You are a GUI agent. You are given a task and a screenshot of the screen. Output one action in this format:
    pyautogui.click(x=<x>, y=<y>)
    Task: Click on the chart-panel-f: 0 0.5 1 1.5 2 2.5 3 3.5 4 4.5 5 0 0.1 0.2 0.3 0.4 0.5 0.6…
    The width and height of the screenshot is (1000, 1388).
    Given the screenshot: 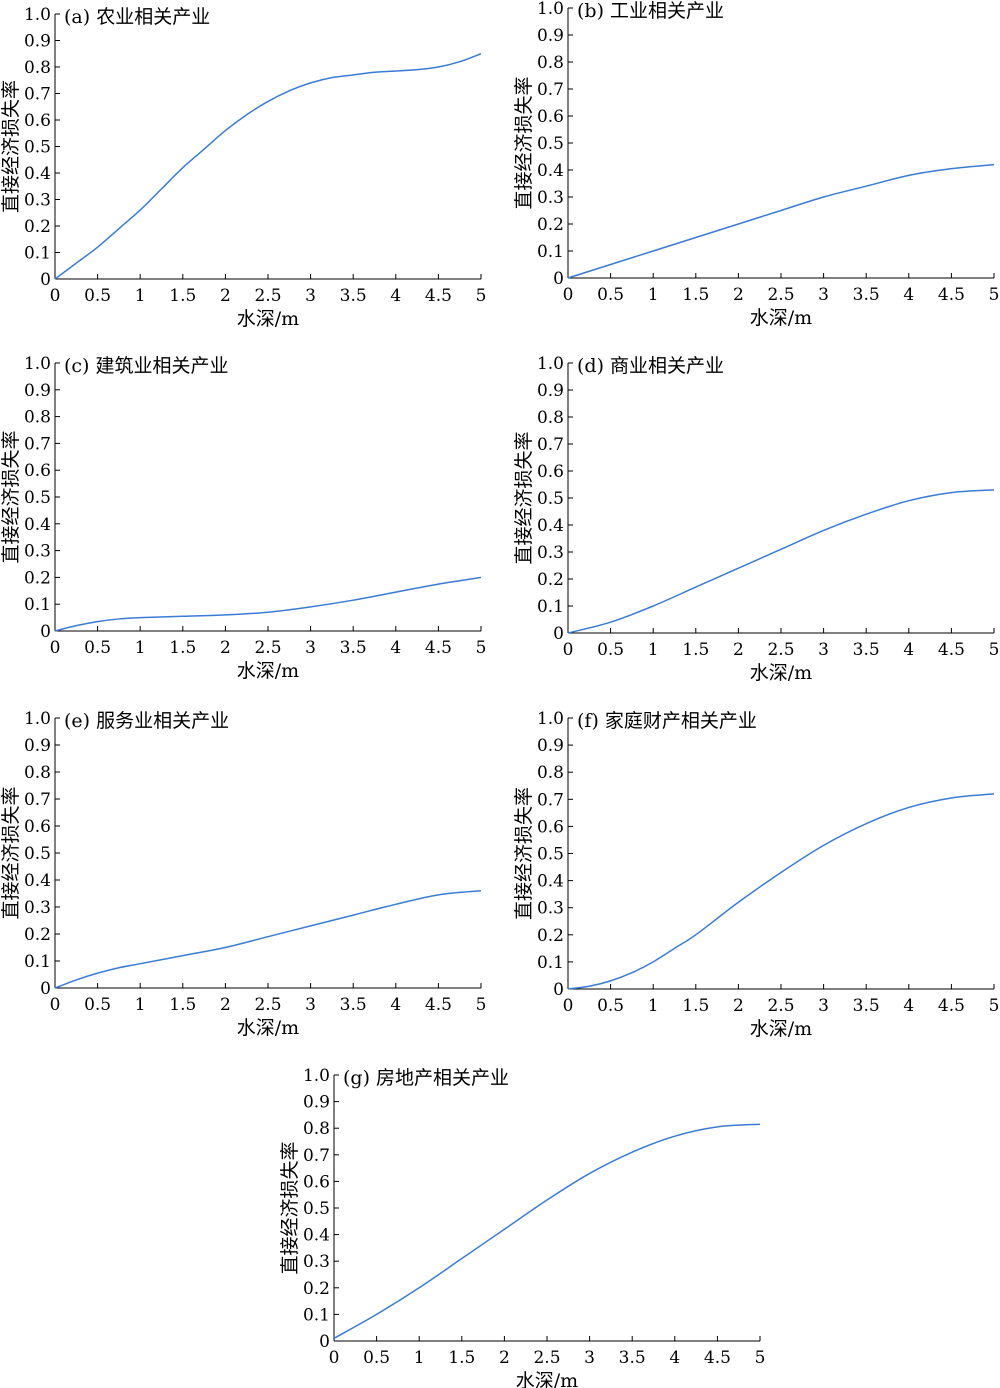 What is the action you would take?
    pyautogui.click(x=756, y=874)
    